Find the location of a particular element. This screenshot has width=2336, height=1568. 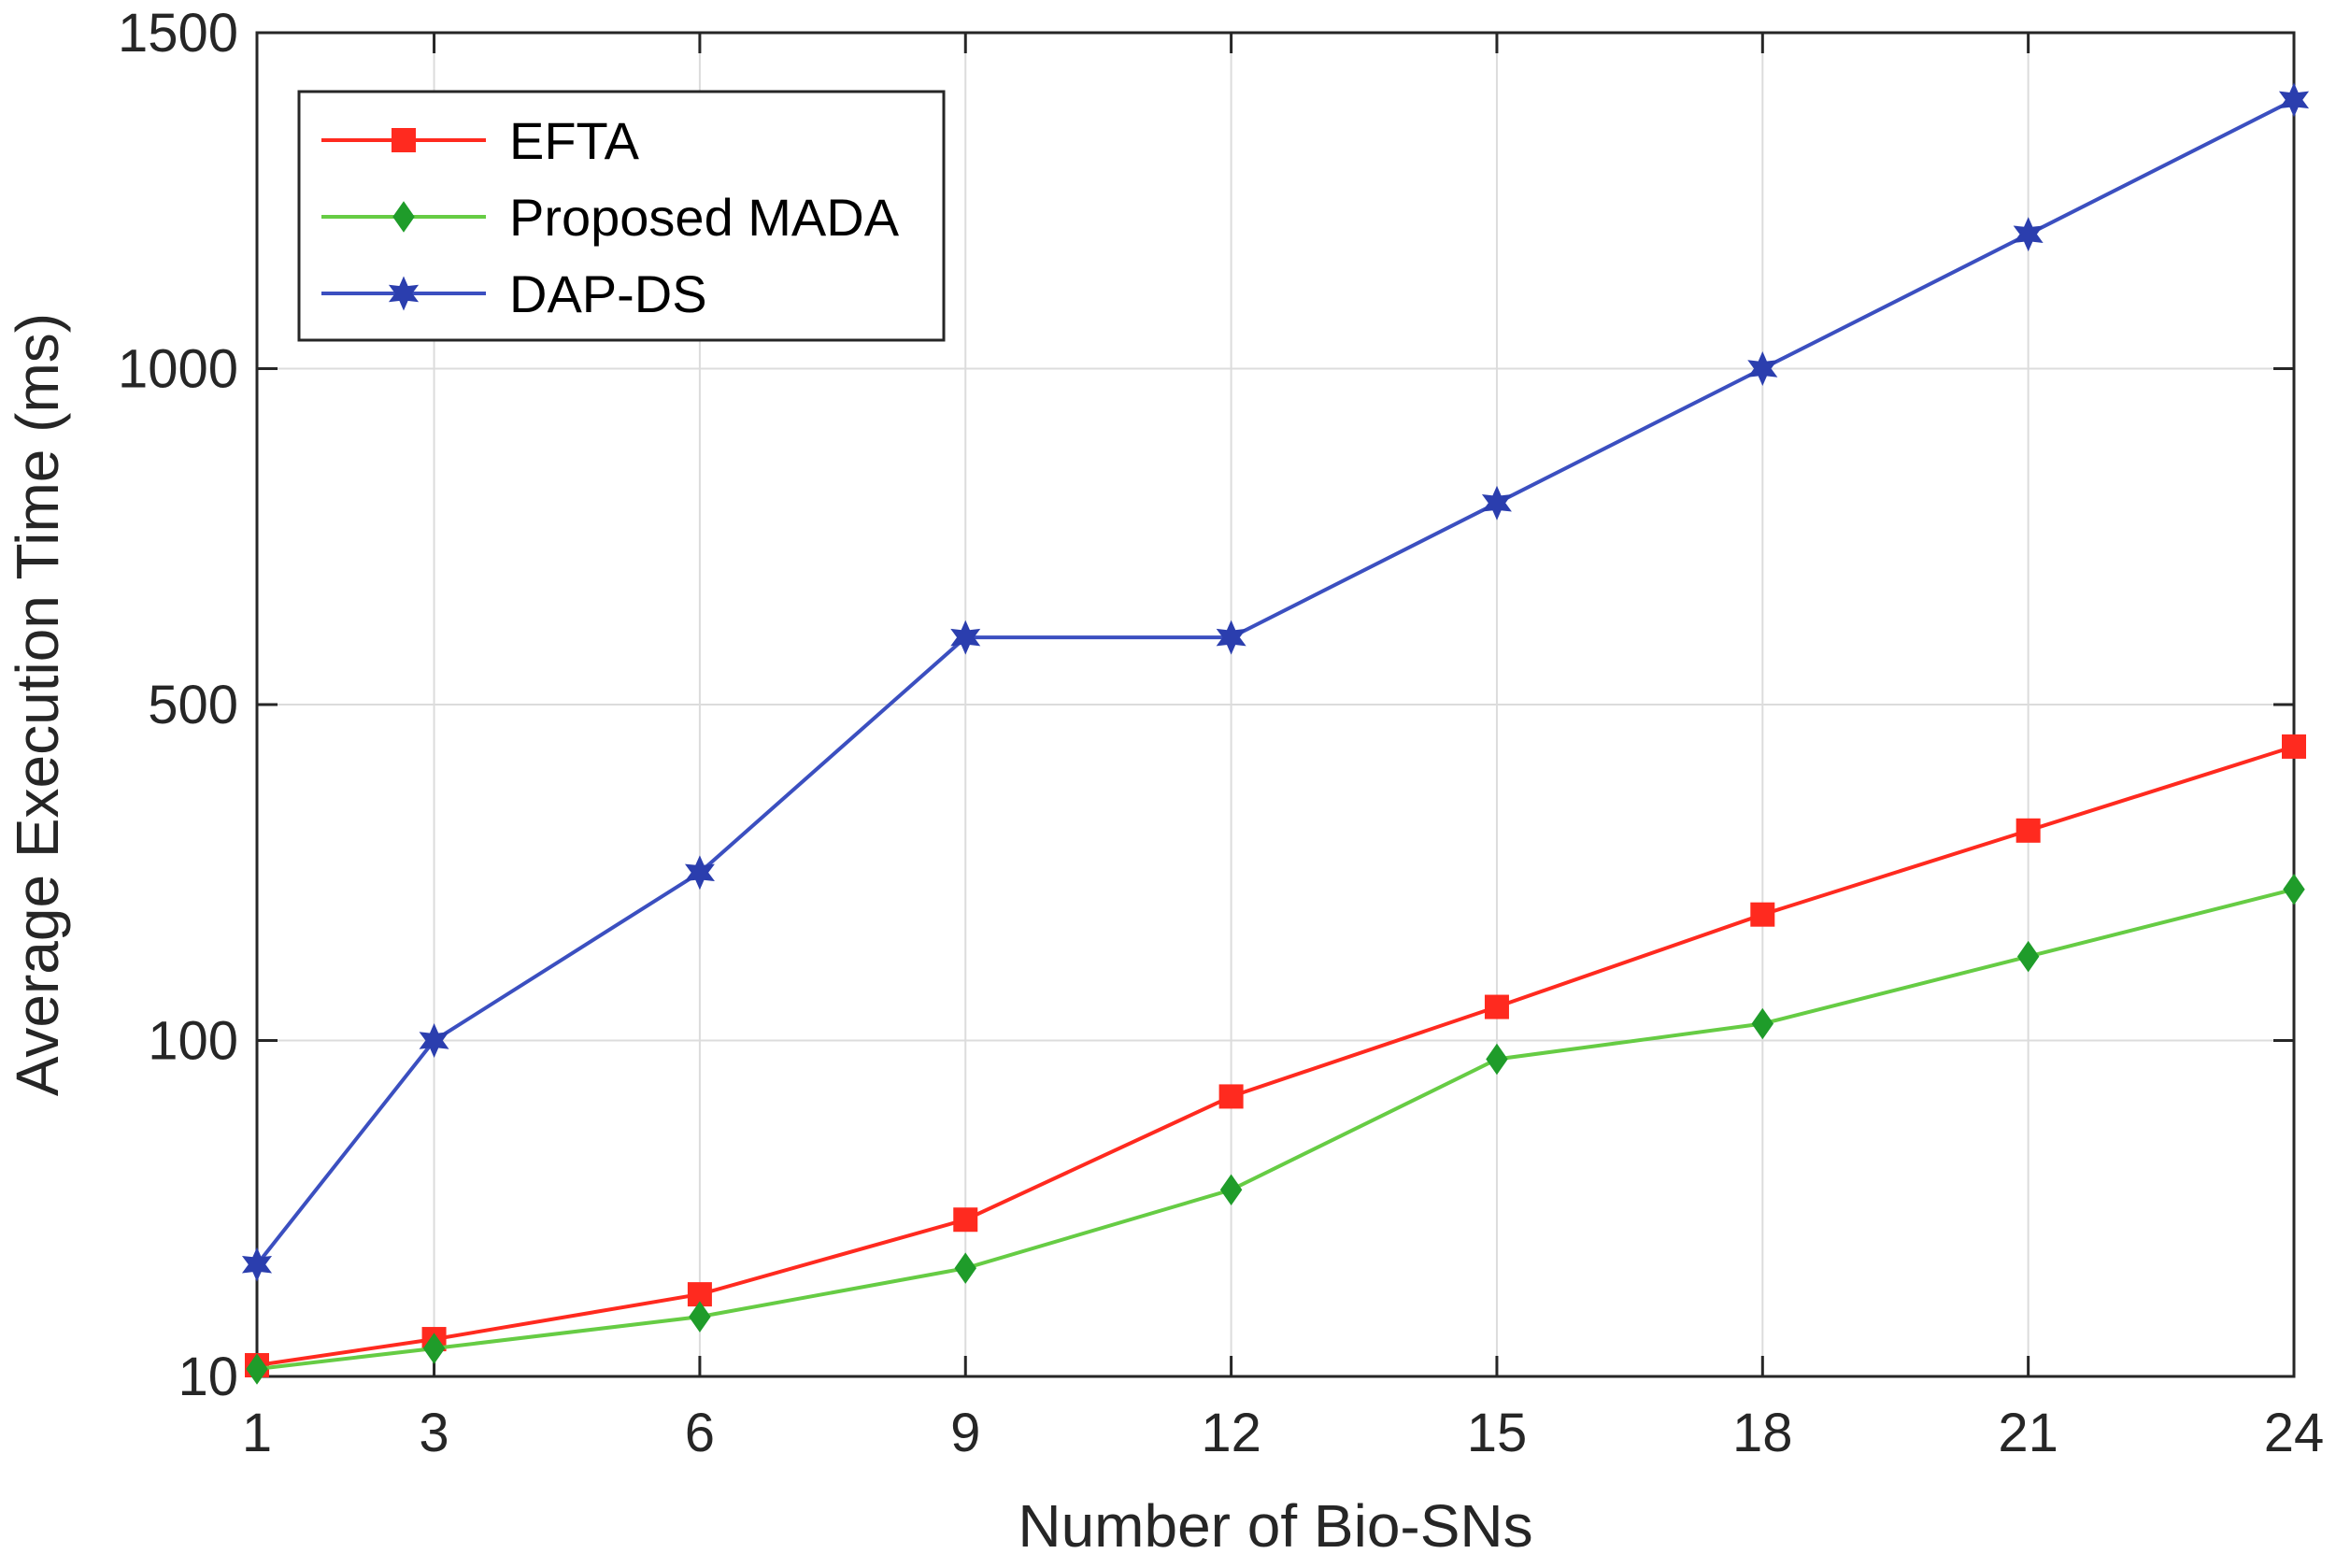

x-tick-label: 6 is located at coordinates (700, 1433).